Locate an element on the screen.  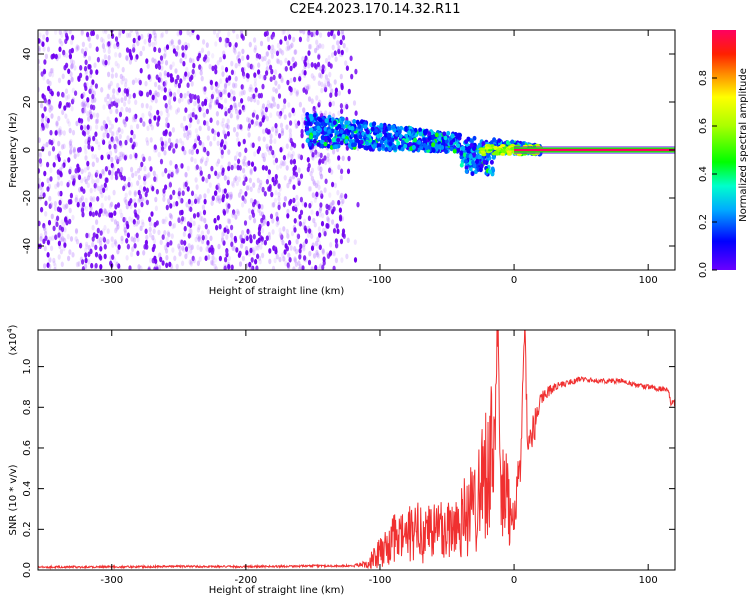
y-tick-label: -20 is located at coordinates (27, 198).